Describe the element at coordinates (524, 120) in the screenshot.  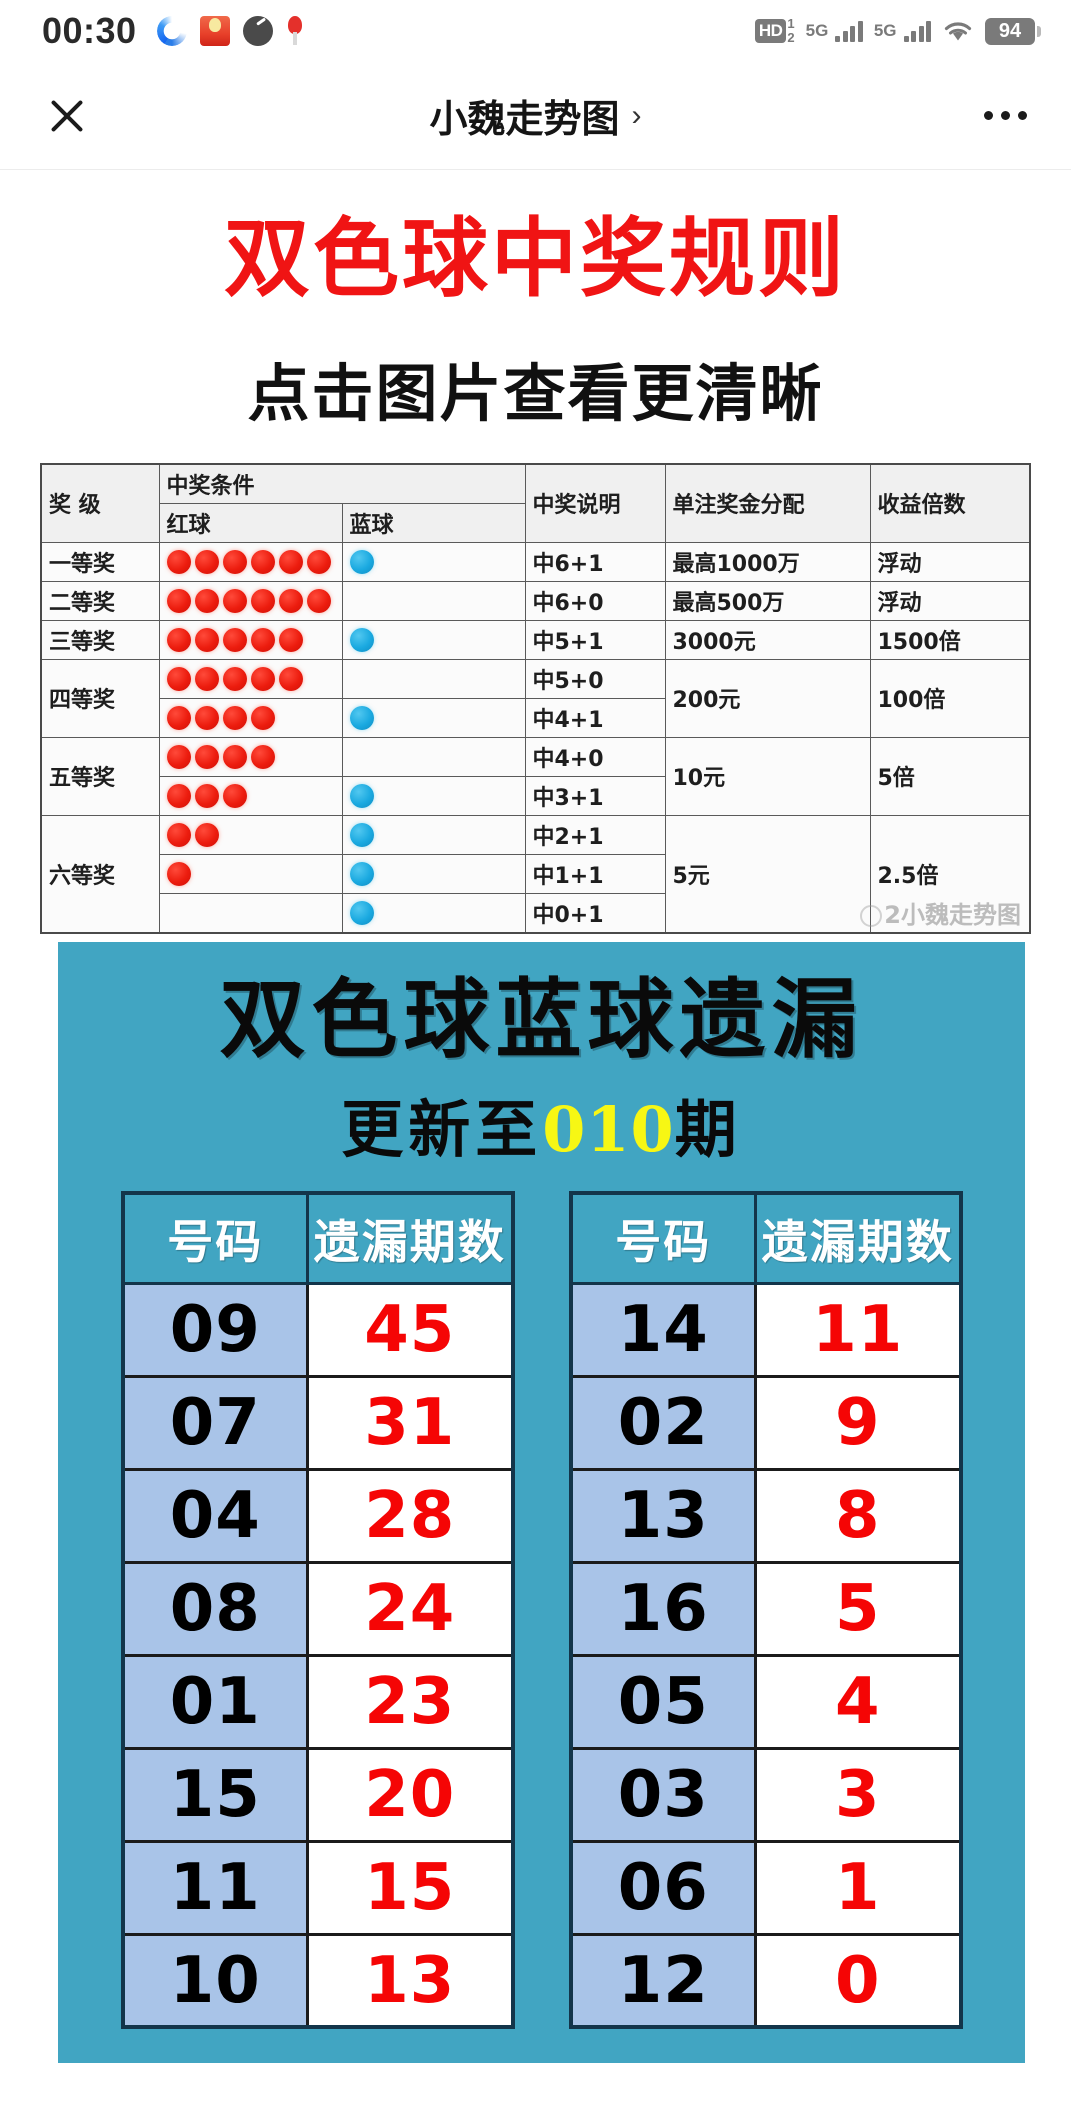
I see `nav-title-text: 小魏走势图` at that location.